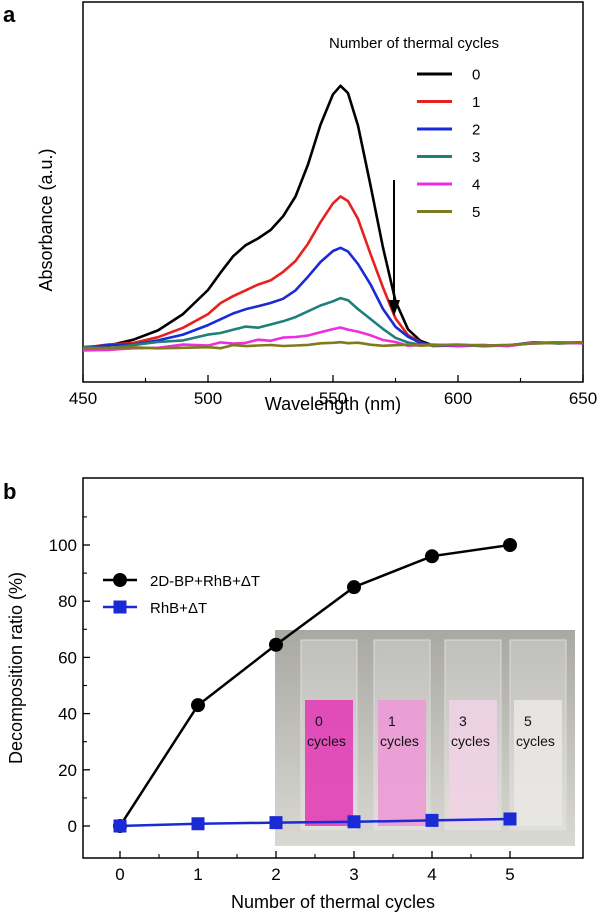  What do you see at coordinates (333, 398) in the screenshot?
I see `panel-a-xtick-label: 550` at bounding box center [333, 398].